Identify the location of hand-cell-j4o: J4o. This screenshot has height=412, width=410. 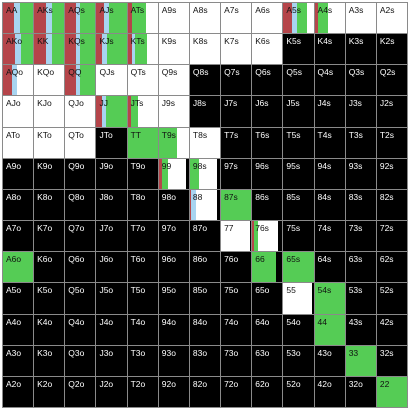
(111, 329).